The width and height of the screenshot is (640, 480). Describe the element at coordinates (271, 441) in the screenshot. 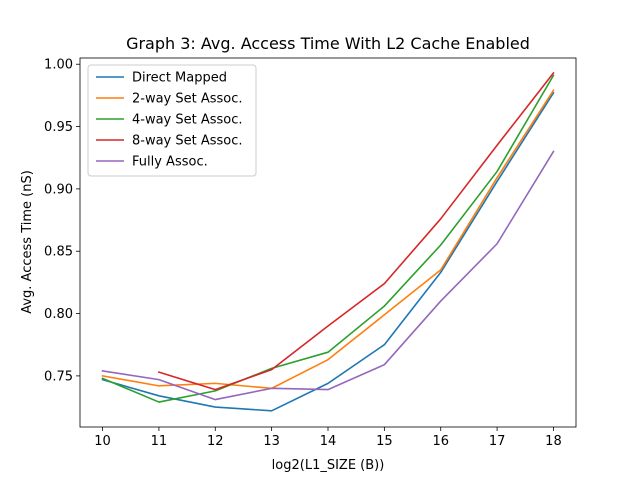

I see `x-tick-label: 13` at that location.